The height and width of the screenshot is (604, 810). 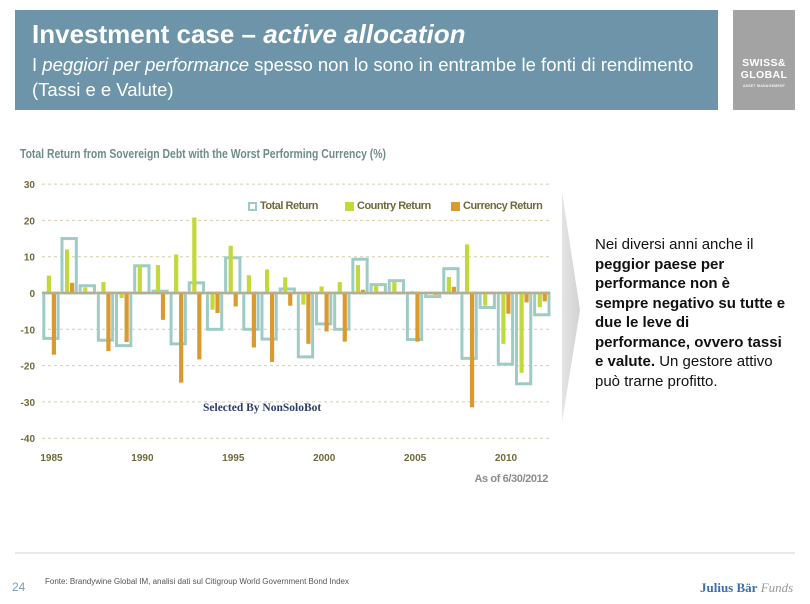 What do you see at coordinates (148, 34) in the screenshot?
I see `slide-title-plain: Investment case –` at bounding box center [148, 34].